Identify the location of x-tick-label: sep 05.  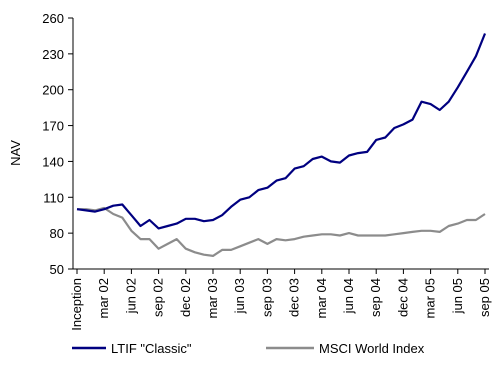
(484, 297).